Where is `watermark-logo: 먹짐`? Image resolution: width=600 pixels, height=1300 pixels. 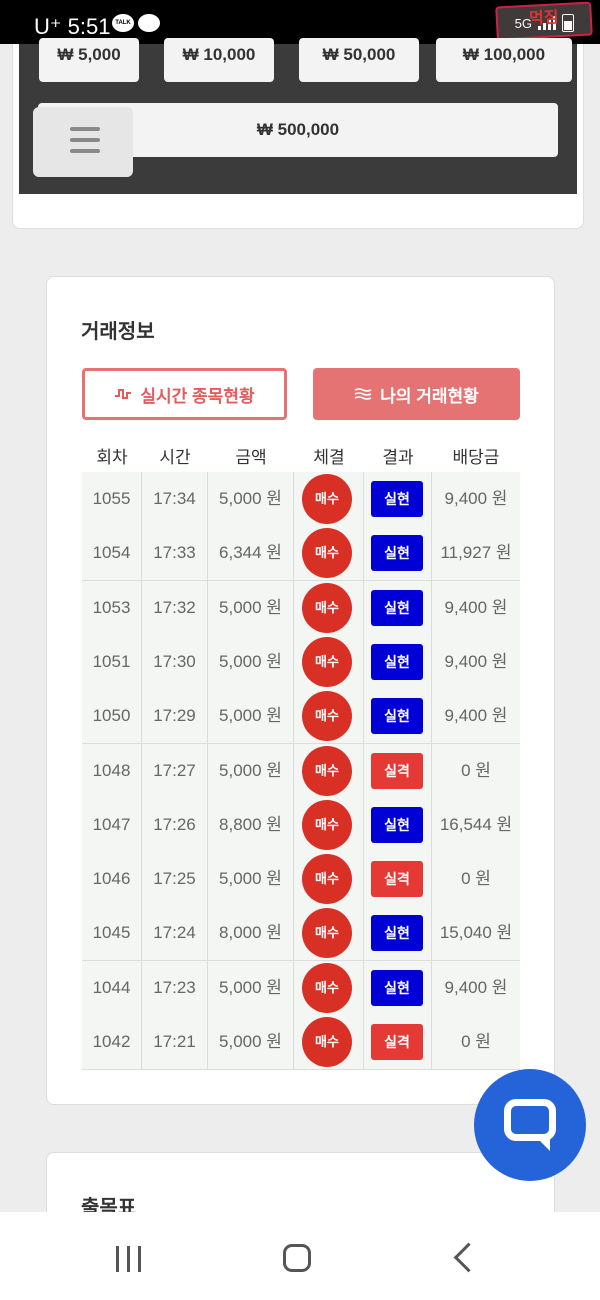 watermark-logo: 먹짐 is located at coordinates (544, 21).